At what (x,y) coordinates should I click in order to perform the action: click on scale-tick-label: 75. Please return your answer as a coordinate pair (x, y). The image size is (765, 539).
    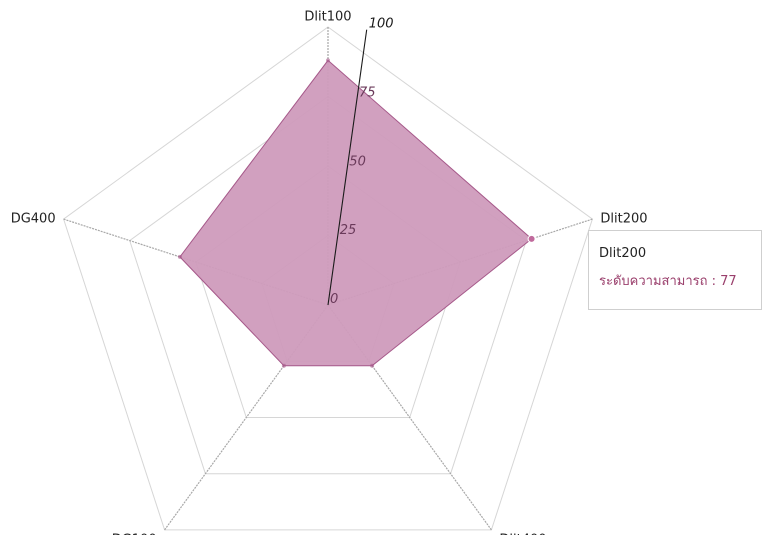
    Looking at the image, I should click on (367, 93).